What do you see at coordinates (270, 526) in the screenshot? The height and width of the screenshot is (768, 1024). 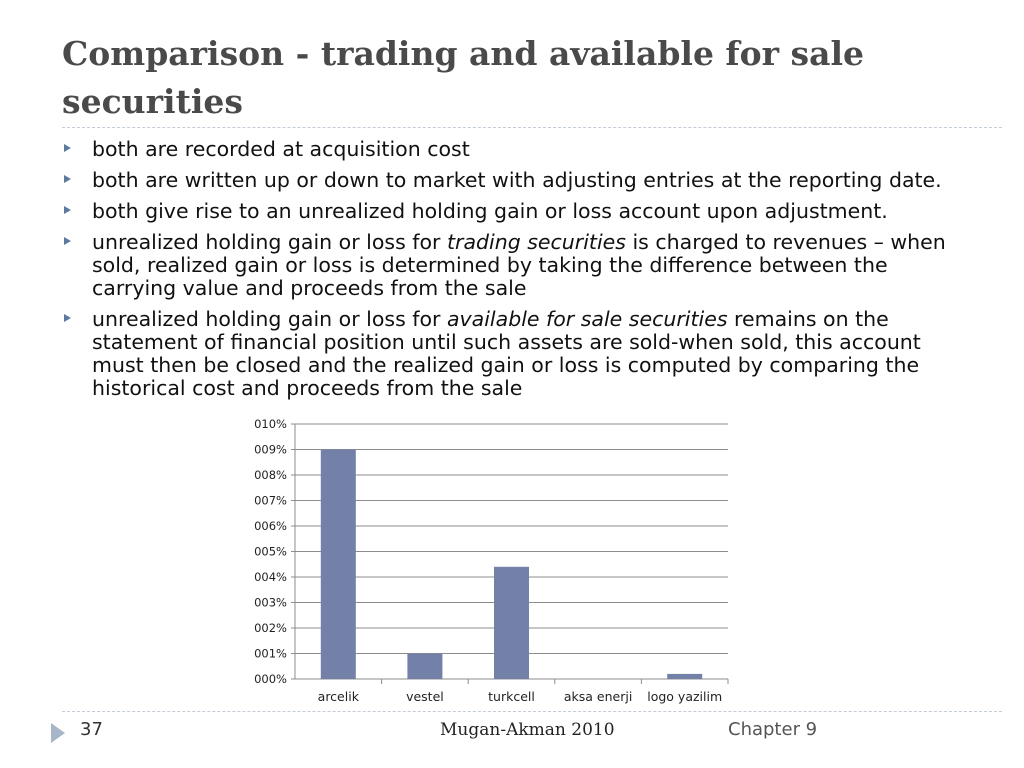 I see `y-tick-label: 006%` at bounding box center [270, 526].